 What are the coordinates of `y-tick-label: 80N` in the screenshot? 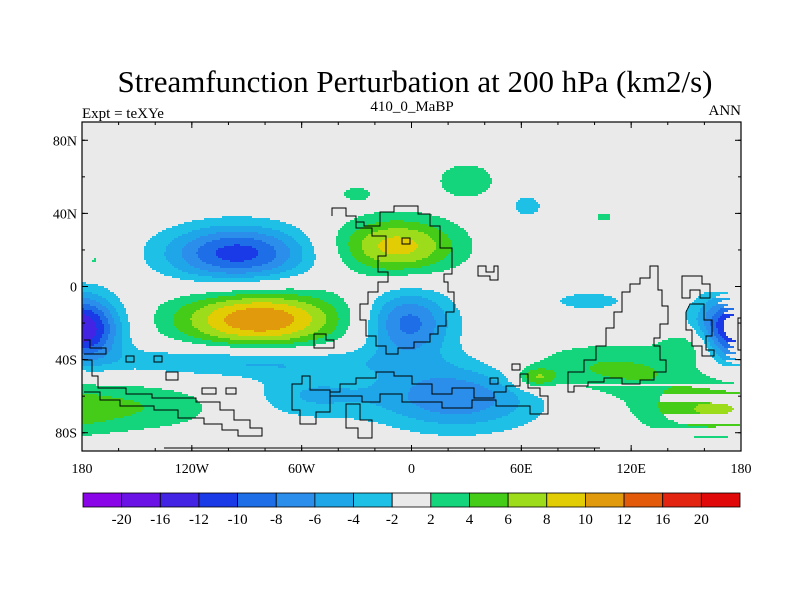 It's located at (65, 141).